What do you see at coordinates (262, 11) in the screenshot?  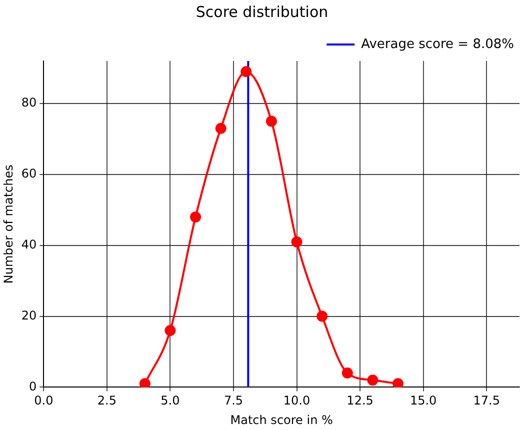 I see `chart-title: Score distribution` at bounding box center [262, 11].